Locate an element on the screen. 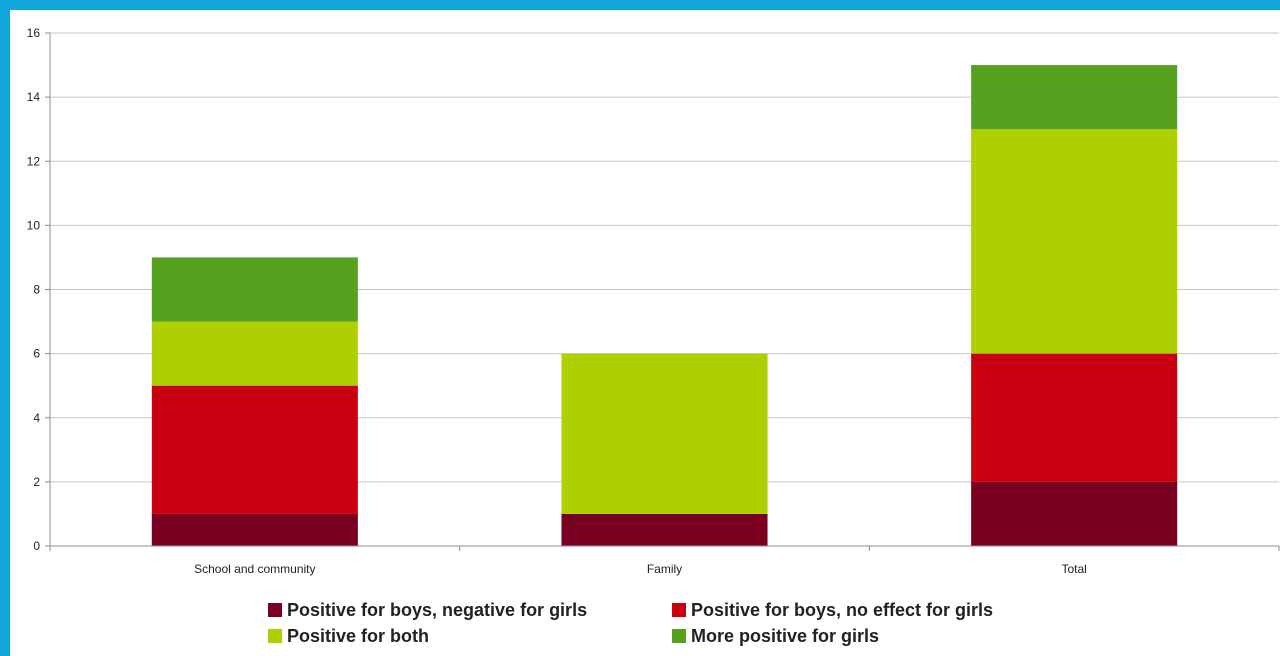  y-tick-label: 12 is located at coordinates (34, 161).